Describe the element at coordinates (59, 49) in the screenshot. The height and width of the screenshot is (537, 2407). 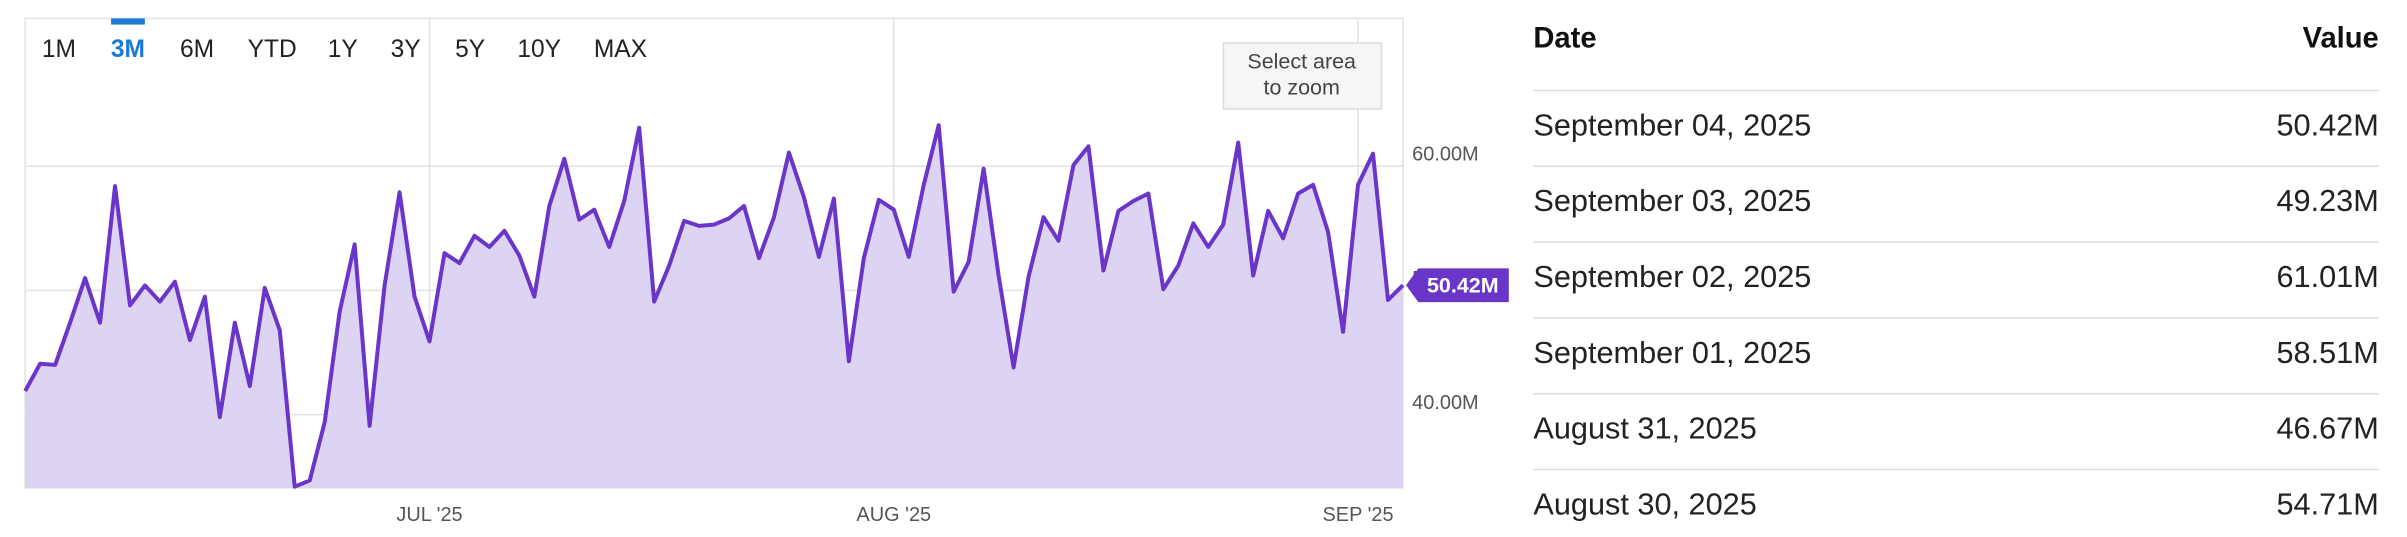
I see `range-button: 1M` at that location.